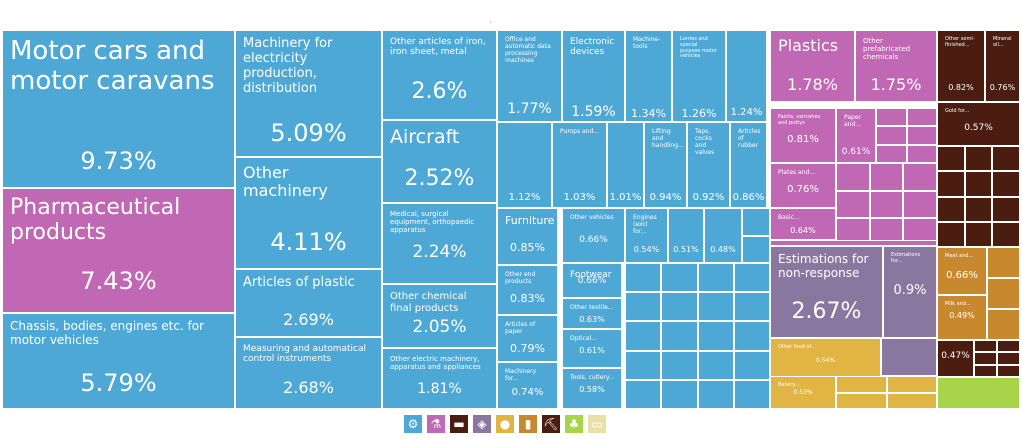 The width and height of the screenshot is (1022, 439). Describe the element at coordinates (551, 424) in the screenshot. I see `stone-glass-icon: ⛏` at that location.